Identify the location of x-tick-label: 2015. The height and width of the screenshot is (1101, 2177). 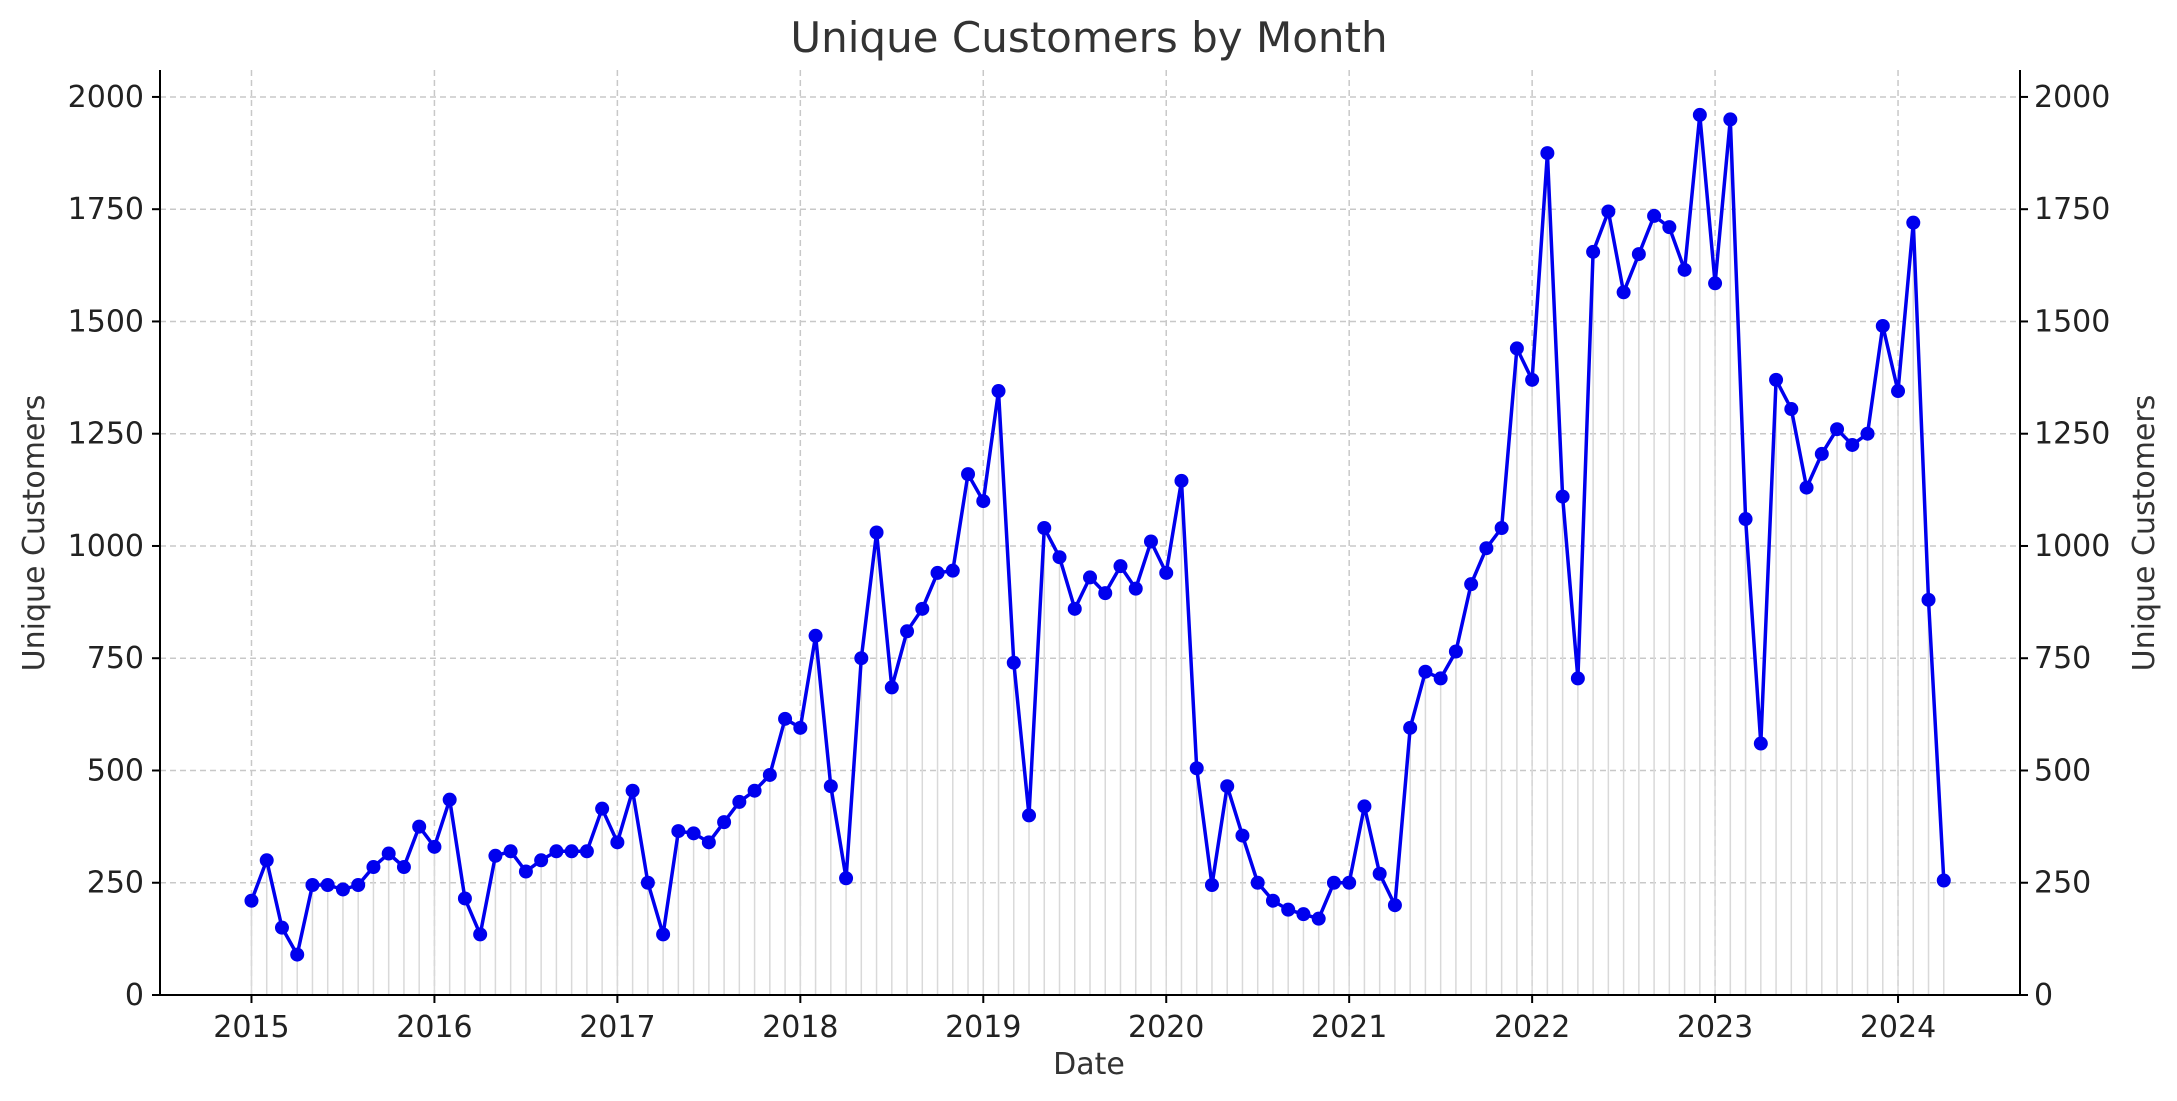
(251, 1027).